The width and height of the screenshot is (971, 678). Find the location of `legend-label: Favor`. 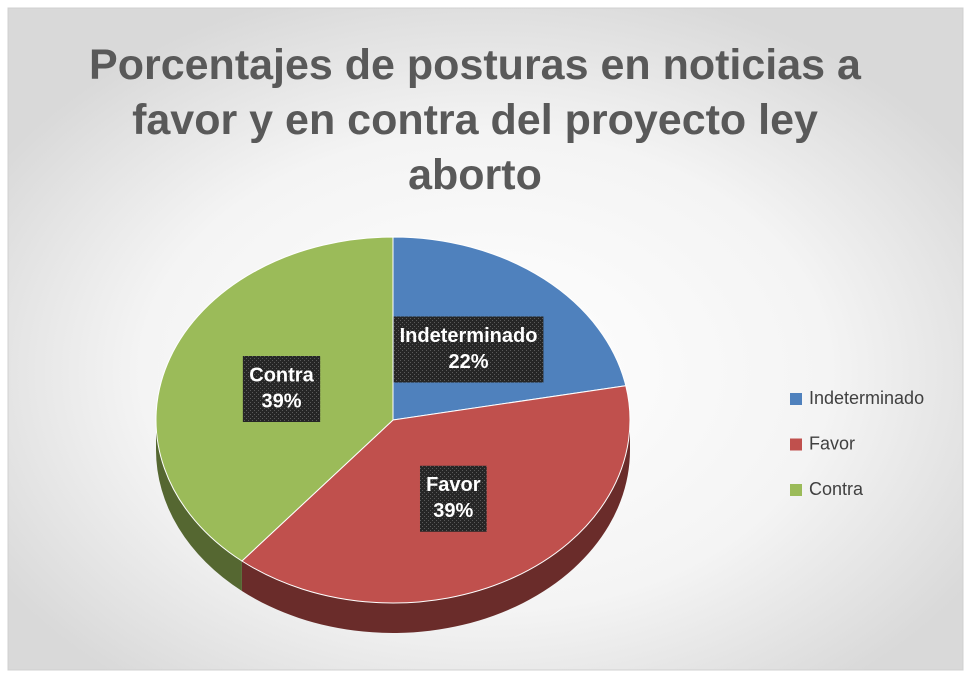

legend-label: Favor is located at coordinates (832, 443).